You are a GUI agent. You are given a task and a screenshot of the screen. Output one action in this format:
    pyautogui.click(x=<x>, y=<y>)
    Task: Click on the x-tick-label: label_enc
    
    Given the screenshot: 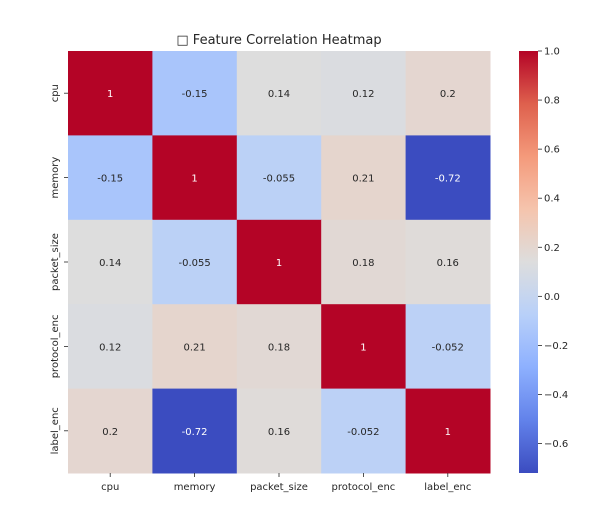 What is the action you would take?
    pyautogui.click(x=447, y=487)
    